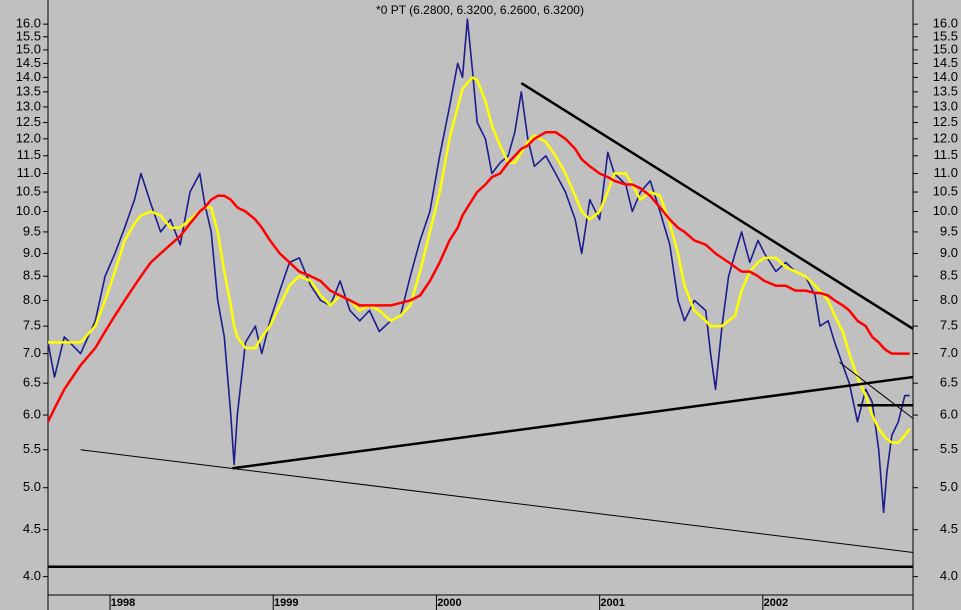  Describe the element at coordinates (612, 603) in the screenshot. I see `x-tick-label: 2001` at that location.